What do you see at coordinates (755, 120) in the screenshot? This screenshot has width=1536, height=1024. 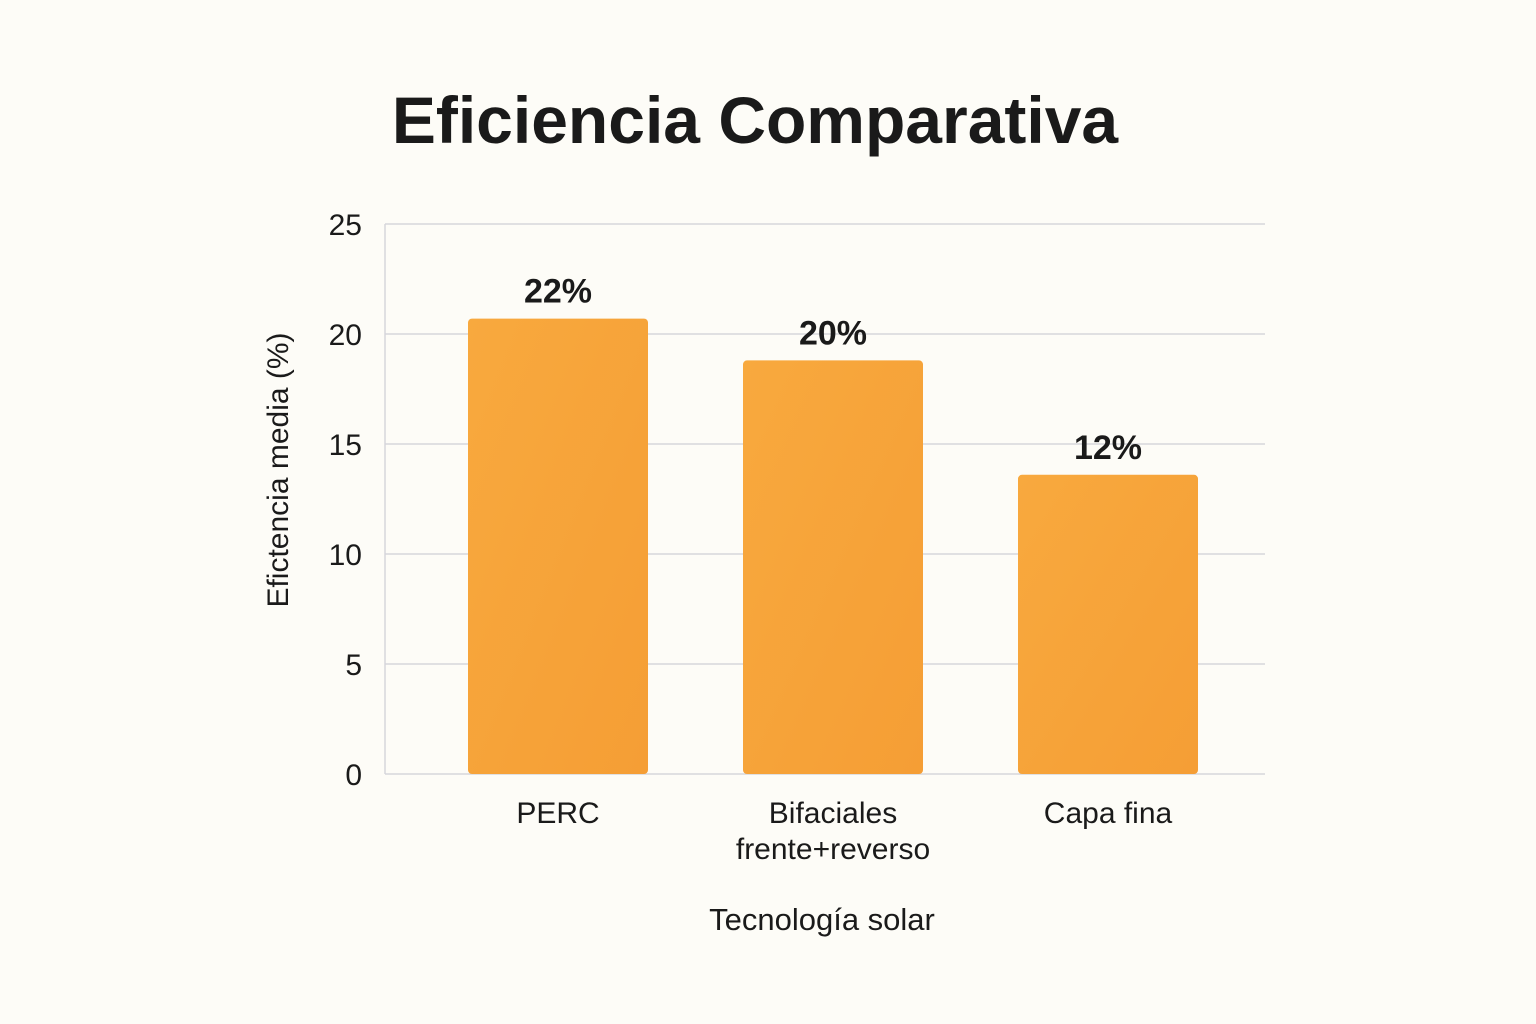 I see `chart-title: Eficiencia Comparativa` at bounding box center [755, 120].